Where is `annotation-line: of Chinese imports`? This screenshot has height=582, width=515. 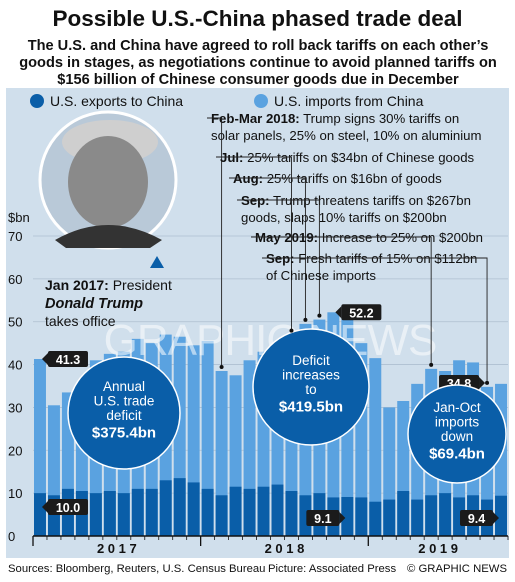 annotation-line: of Chinese imports is located at coordinates (321, 275).